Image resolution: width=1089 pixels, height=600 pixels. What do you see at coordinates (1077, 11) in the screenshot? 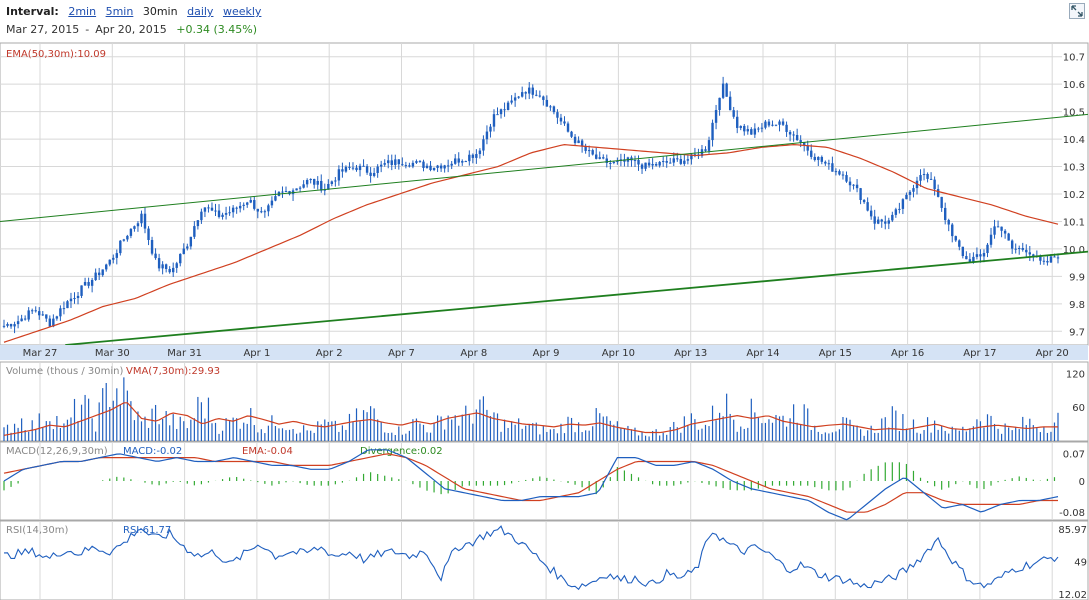
I see `expand-button` at bounding box center [1077, 11].